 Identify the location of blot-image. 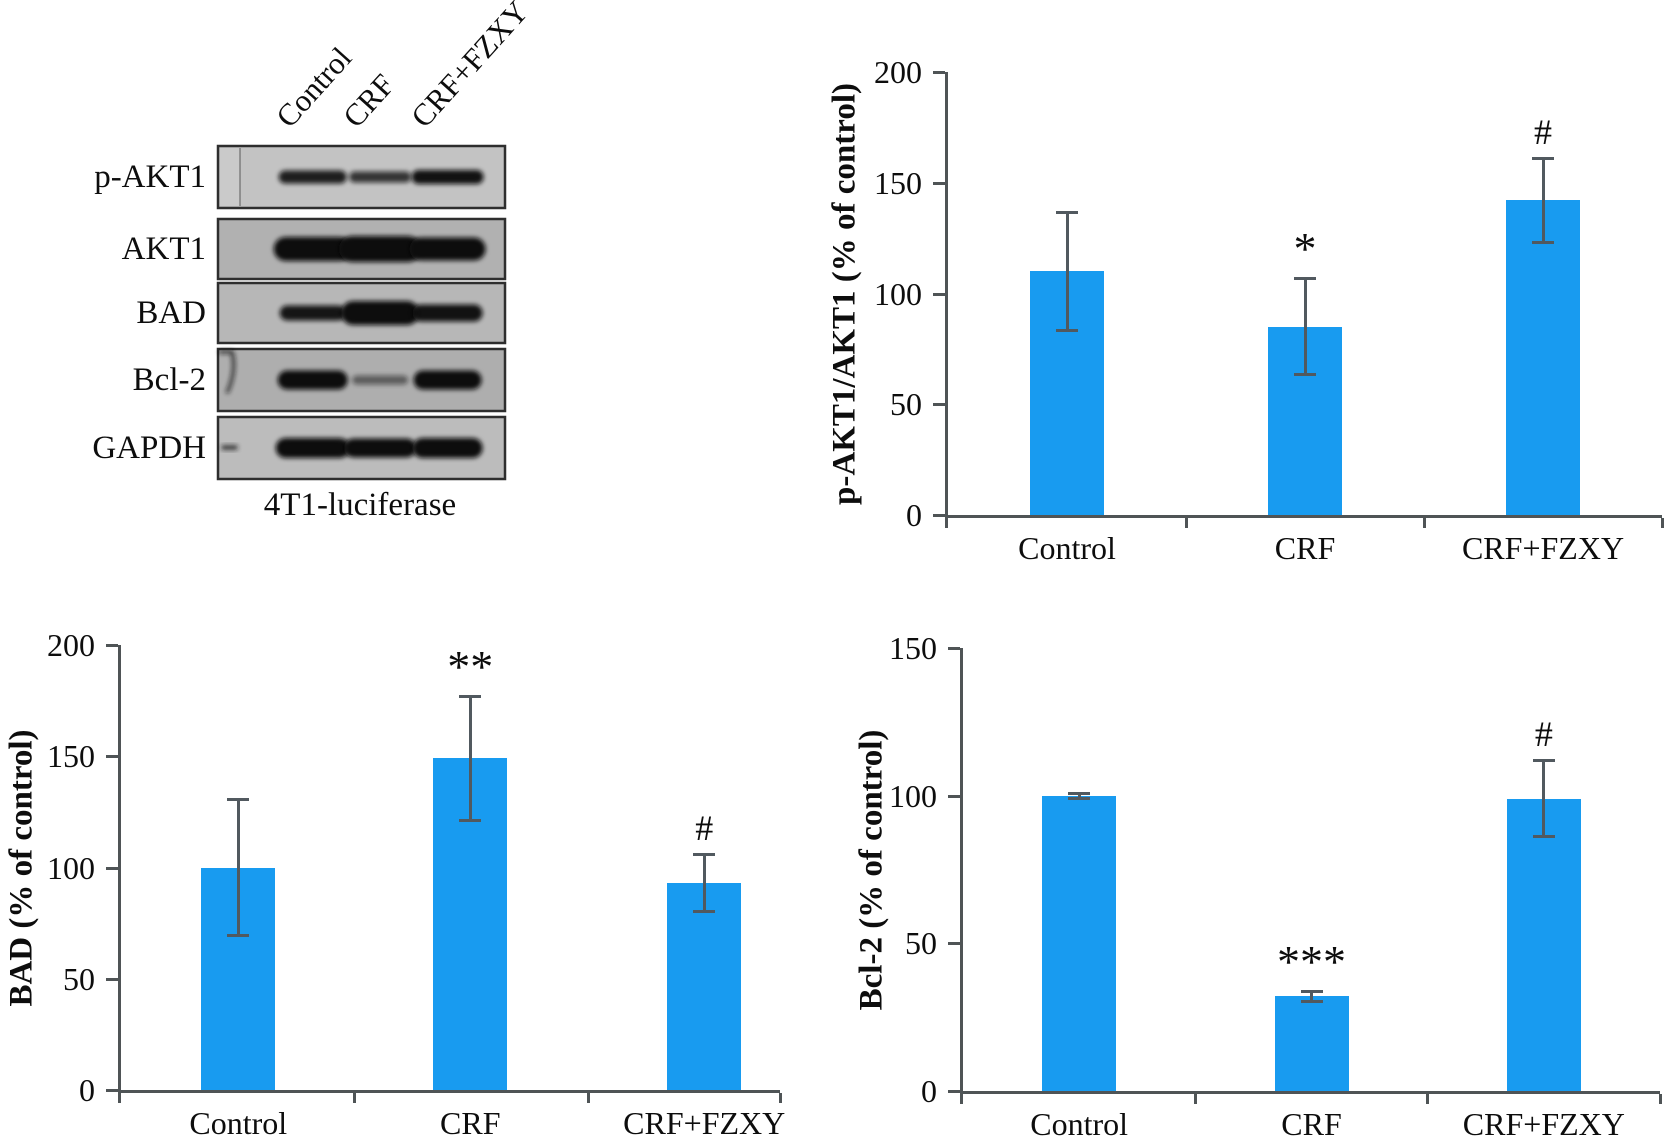
(361, 312).